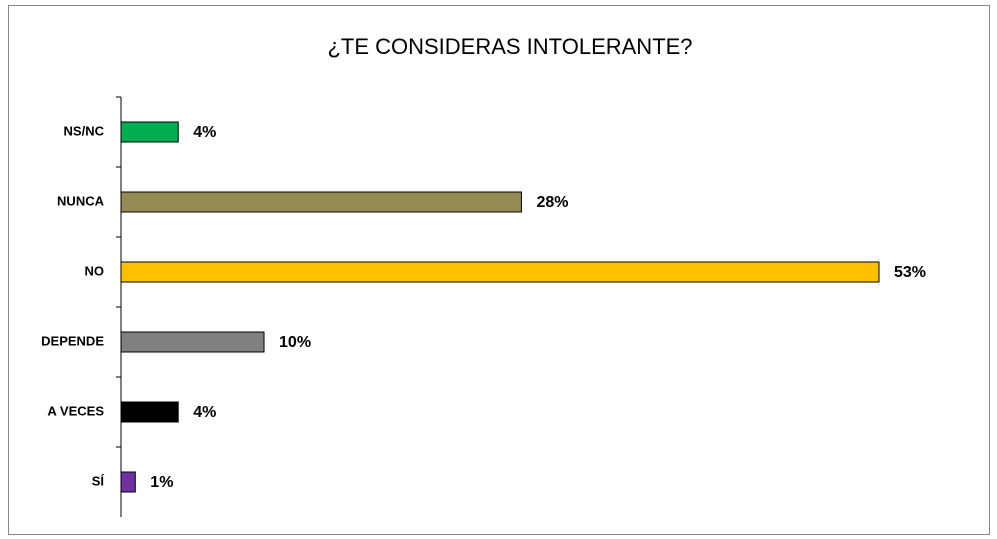 The image size is (997, 539). Describe the element at coordinates (509, 46) in the screenshot. I see `chart-title: ¿TE CONSIDERAS INTOLERANTE?` at that location.